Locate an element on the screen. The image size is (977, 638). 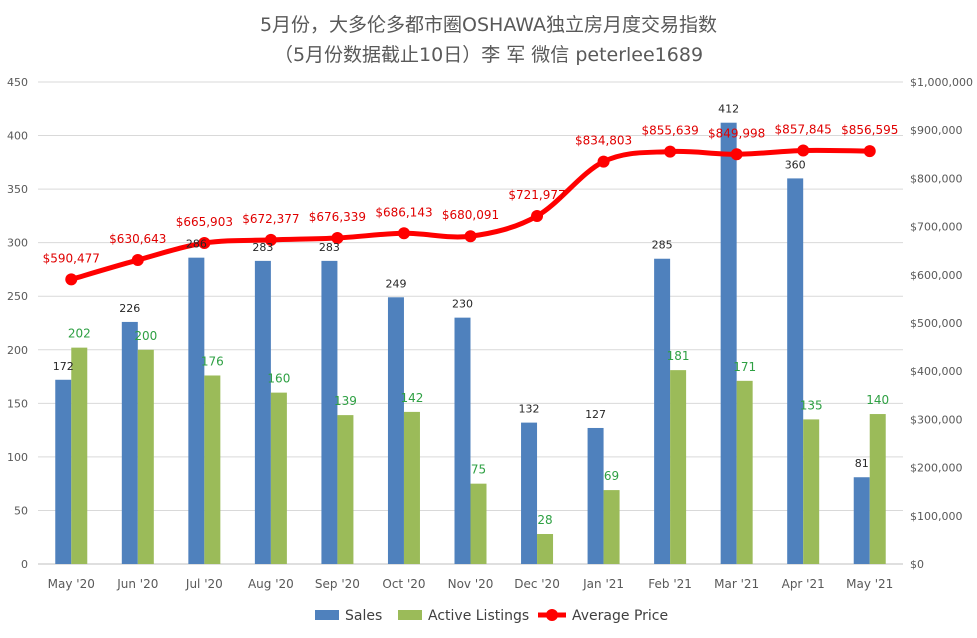
data-label-average-price: $686,143 is located at coordinates (403, 212).